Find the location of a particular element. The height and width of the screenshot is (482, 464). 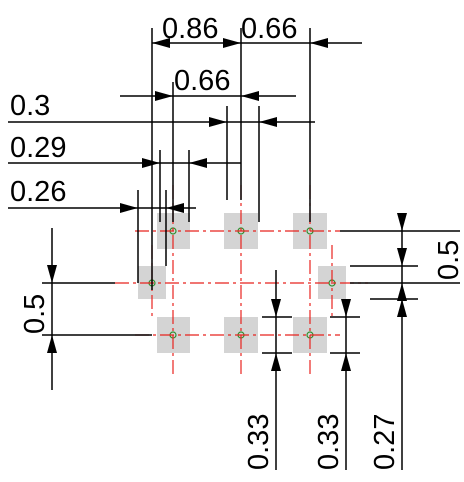

label-offset-y-right: 0.27 is located at coordinates (385, 442).